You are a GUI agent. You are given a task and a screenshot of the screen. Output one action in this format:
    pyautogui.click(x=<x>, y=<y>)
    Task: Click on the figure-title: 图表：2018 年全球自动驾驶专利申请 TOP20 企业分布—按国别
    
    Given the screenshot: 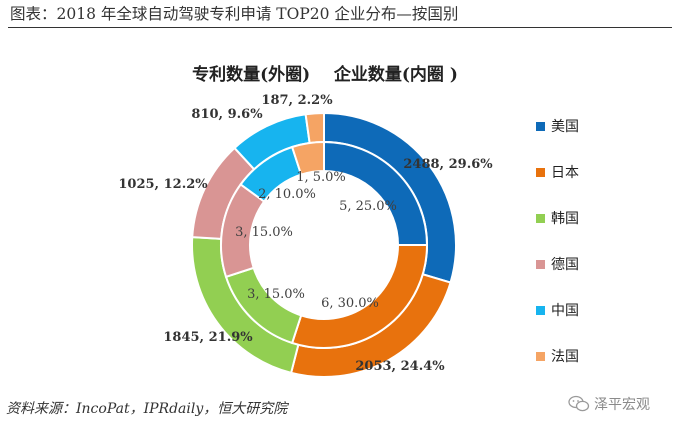 What is the action you would take?
    pyautogui.click(x=234, y=14)
    